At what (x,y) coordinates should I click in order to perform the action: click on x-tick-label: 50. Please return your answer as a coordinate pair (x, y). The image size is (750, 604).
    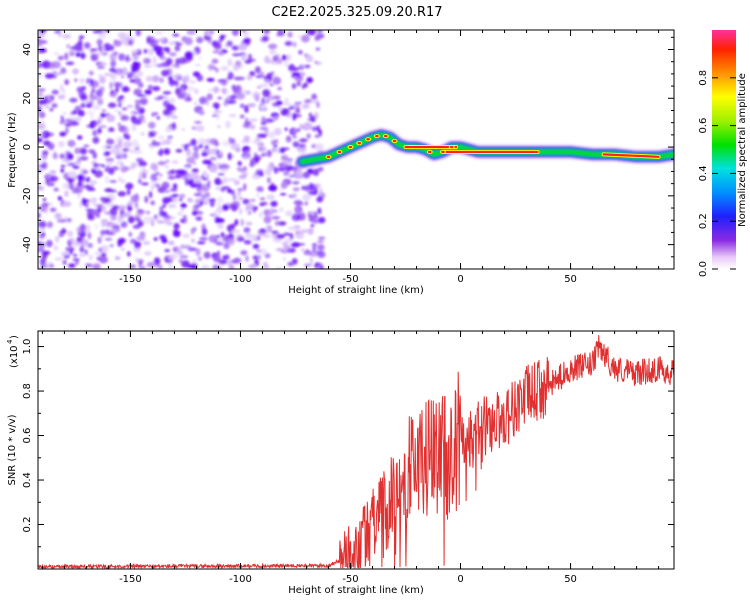
    Looking at the image, I should click on (570, 579).